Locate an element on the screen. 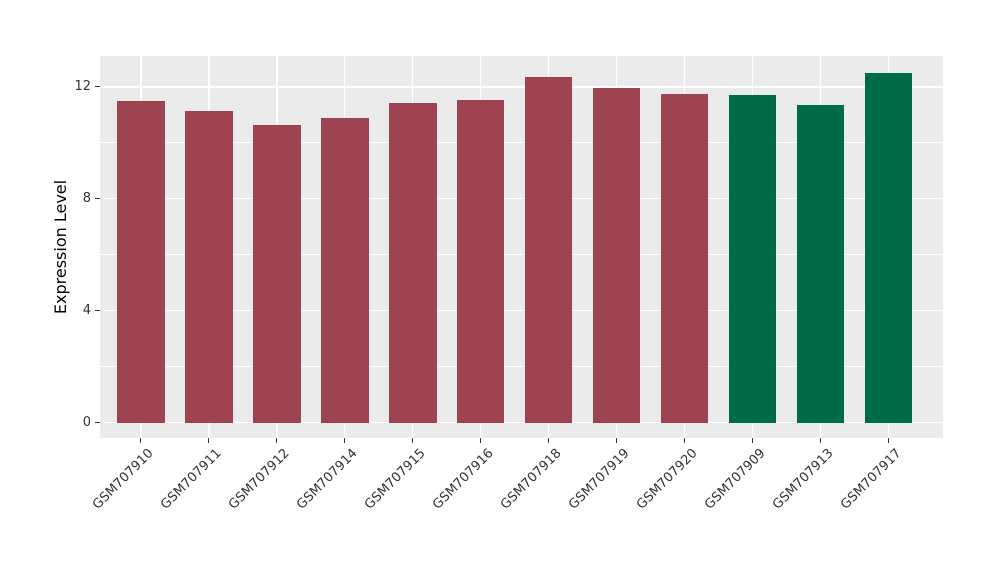 The width and height of the screenshot is (1000, 580). bar-GSM707915 is located at coordinates (412, 263).